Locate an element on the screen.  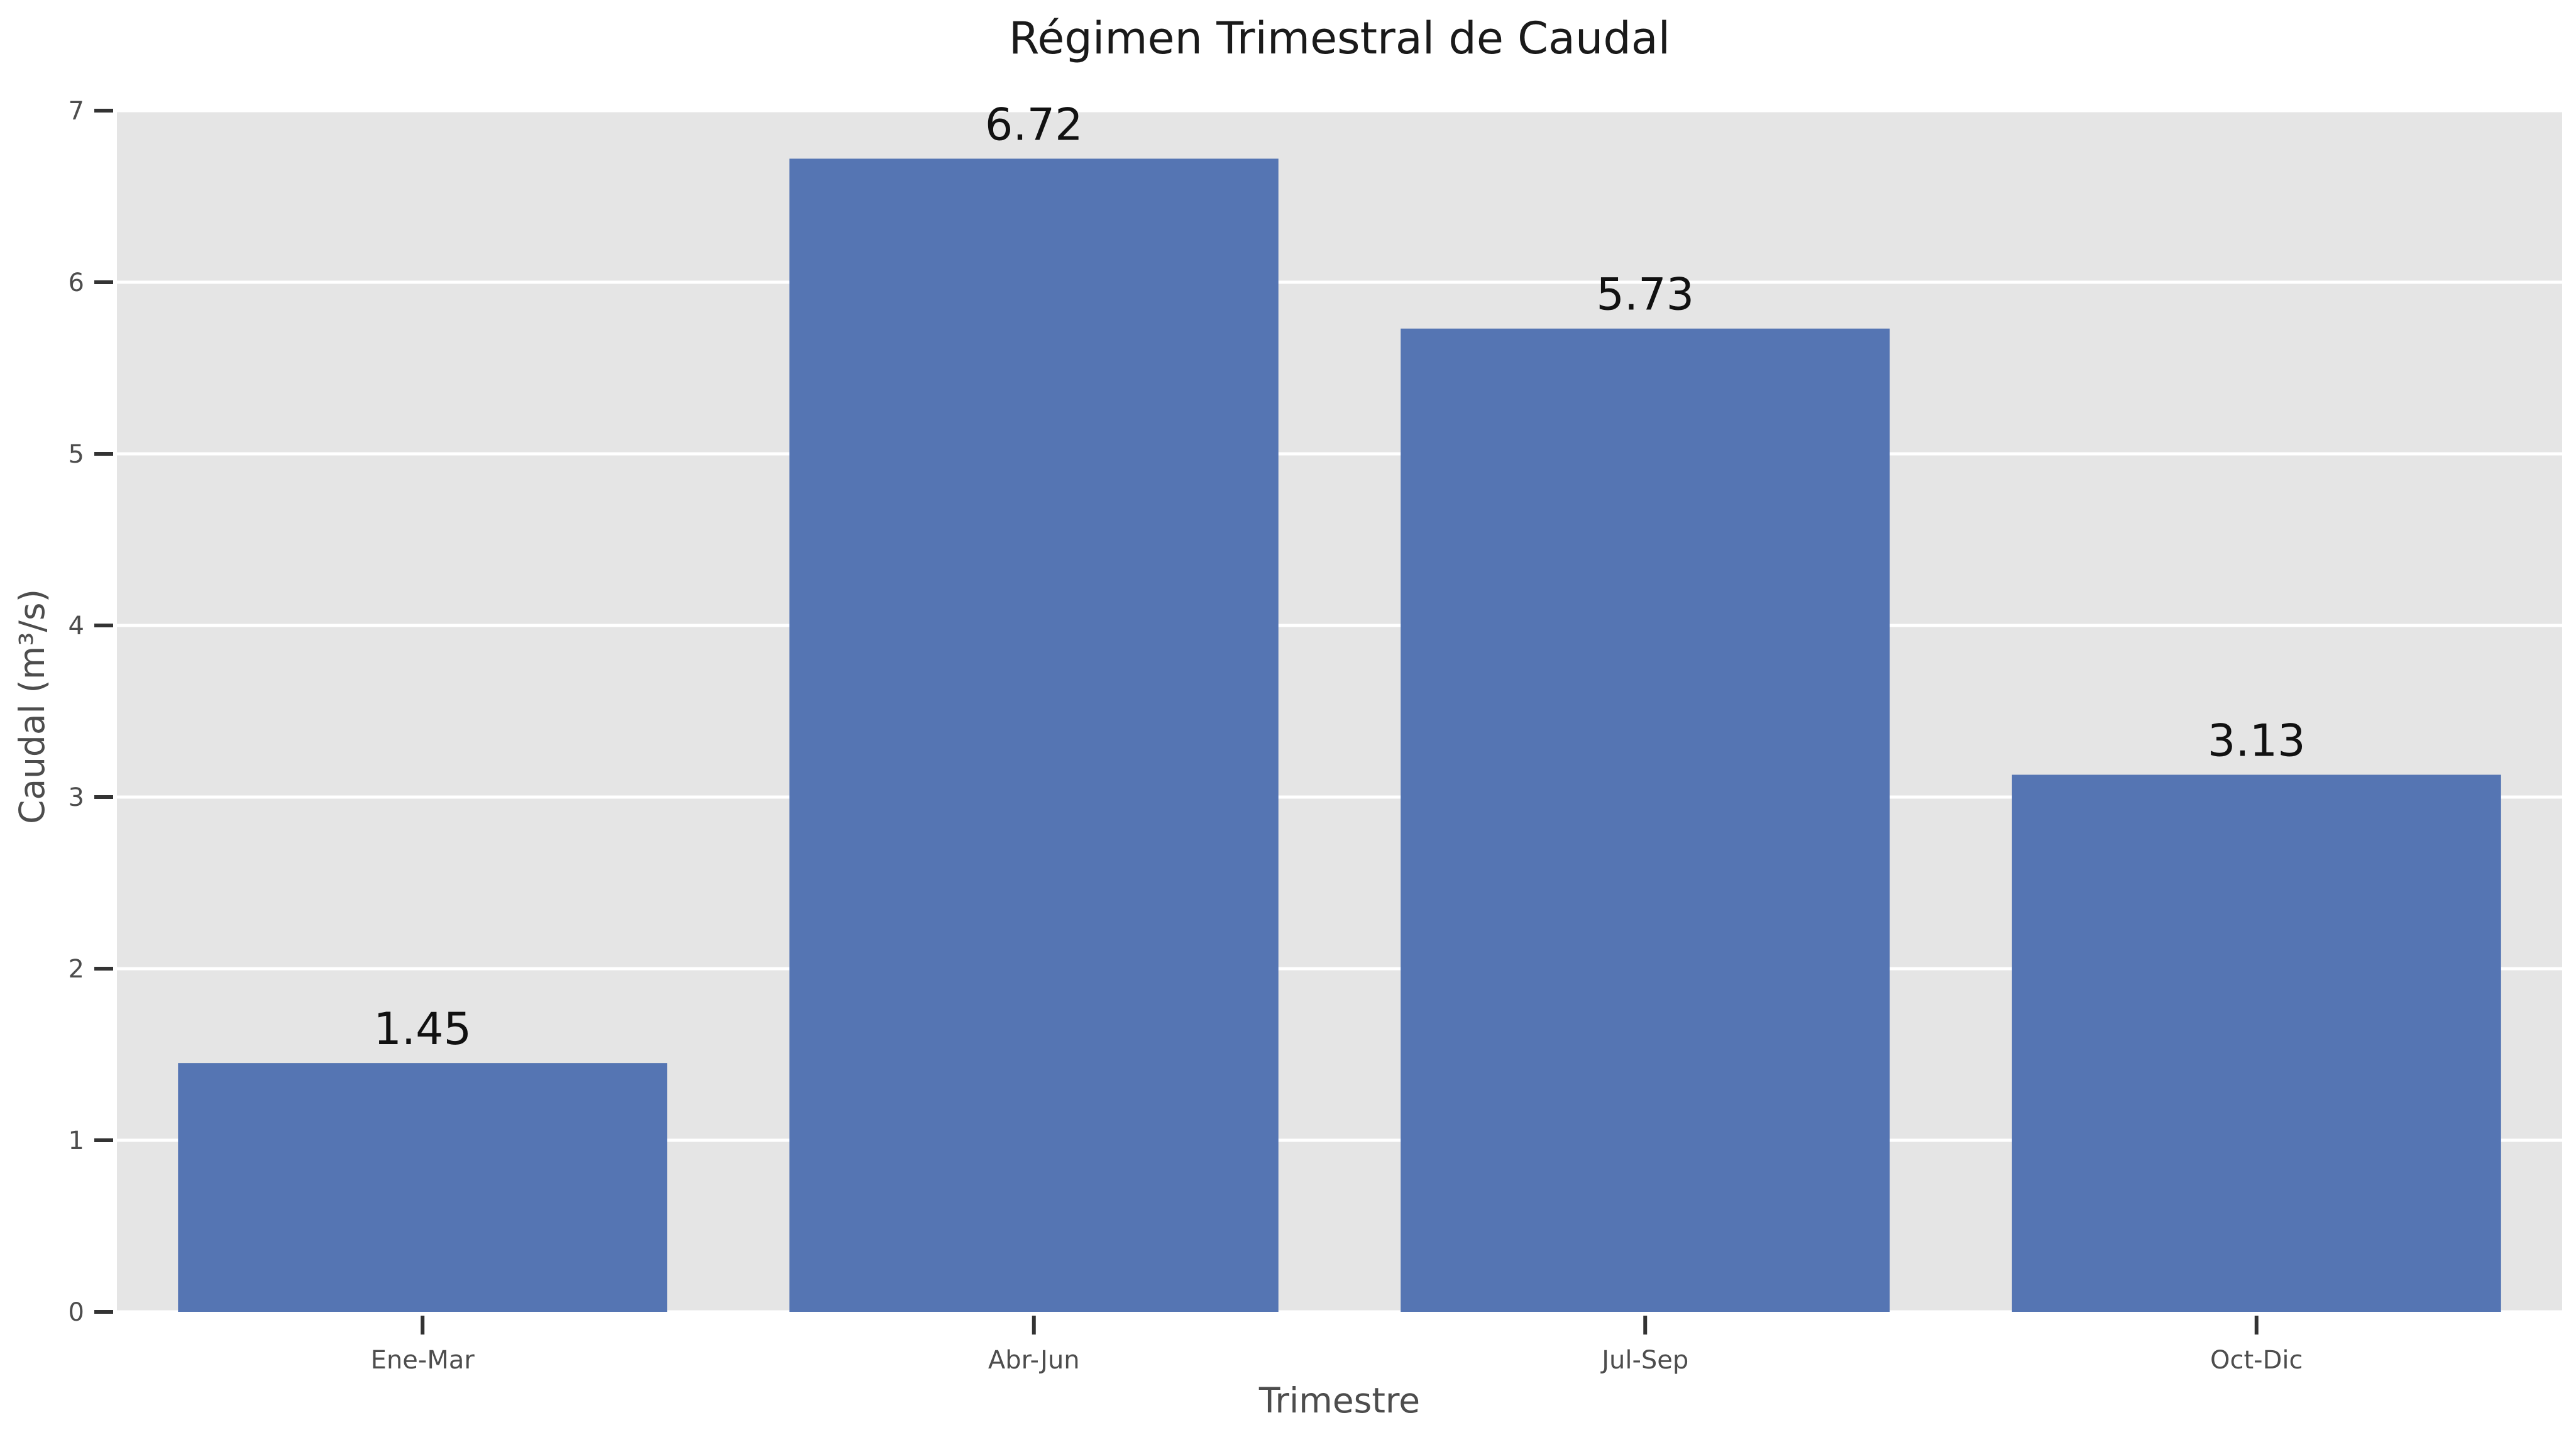
data-label: 3.13 is located at coordinates (2257, 741).